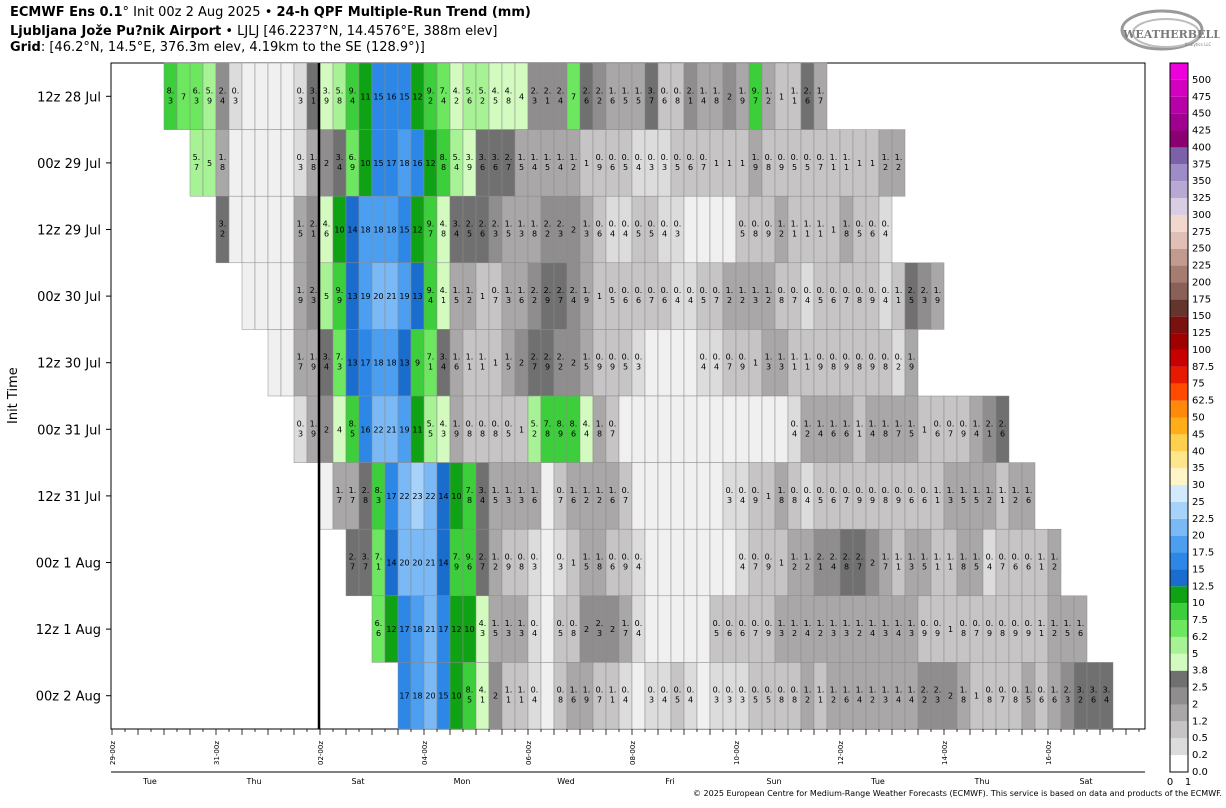  I want to click on cell-value: 20, so click(378, 296).